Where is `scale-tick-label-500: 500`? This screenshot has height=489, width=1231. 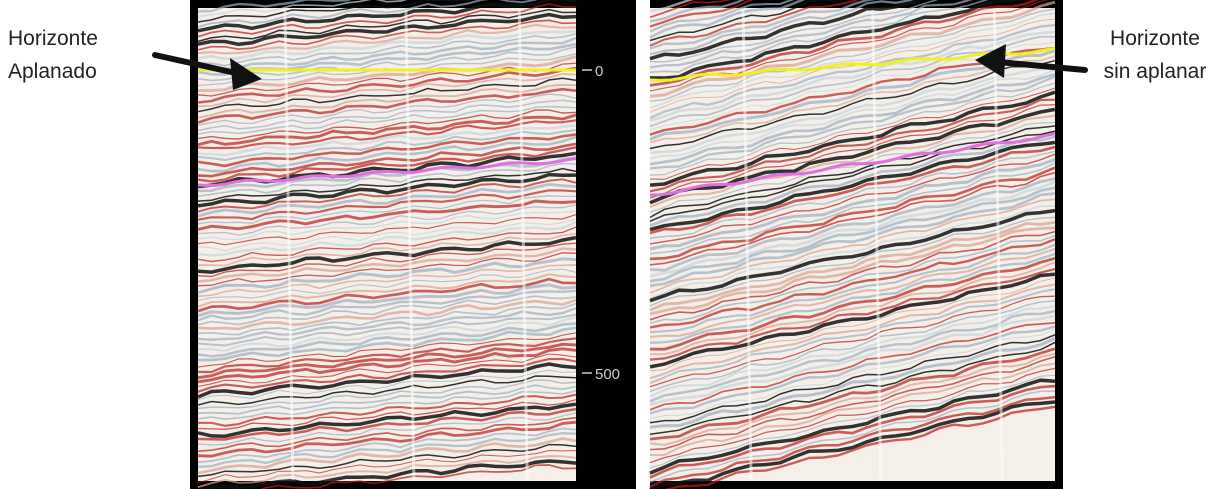
scale-tick-label-500: 500 is located at coordinates (607, 374).